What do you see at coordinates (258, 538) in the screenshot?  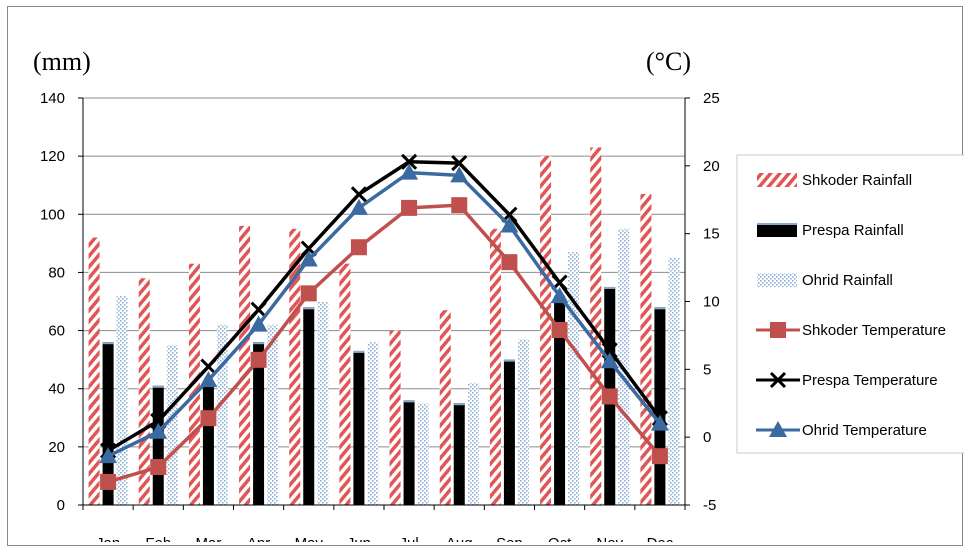 I see `x-tick-label: Apr` at bounding box center [258, 538].